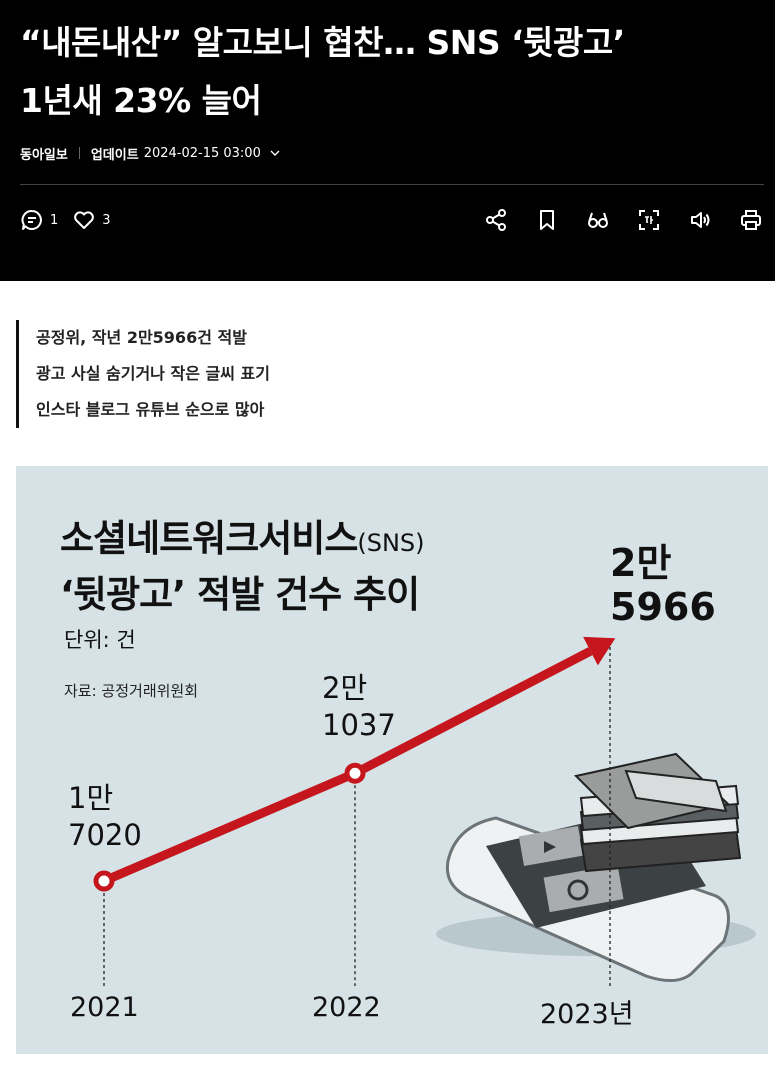 The width and height of the screenshot is (775, 1066). I want to click on scan-icon, so click(649, 220).